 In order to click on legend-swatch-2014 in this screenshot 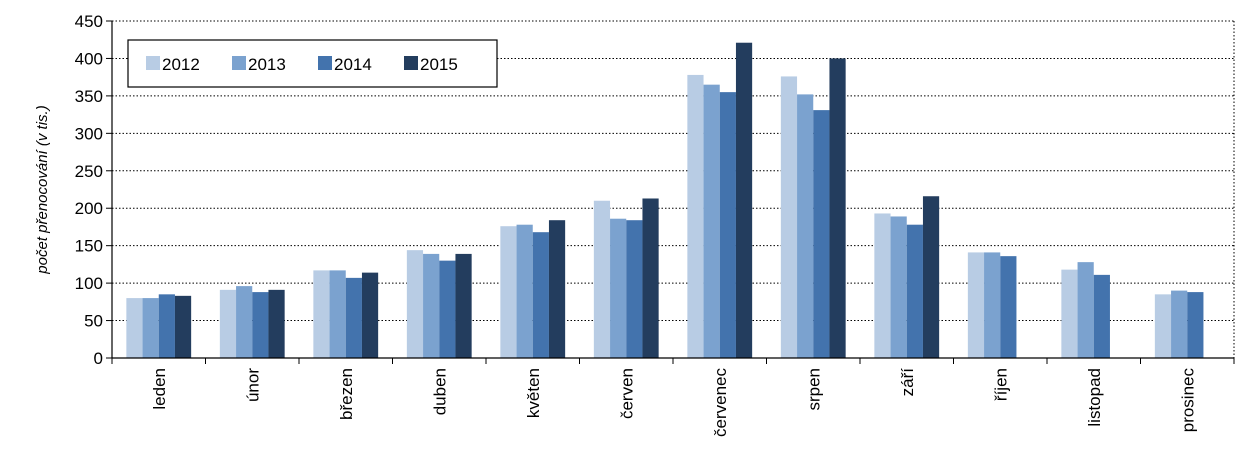, I will do `click(325, 63)`.